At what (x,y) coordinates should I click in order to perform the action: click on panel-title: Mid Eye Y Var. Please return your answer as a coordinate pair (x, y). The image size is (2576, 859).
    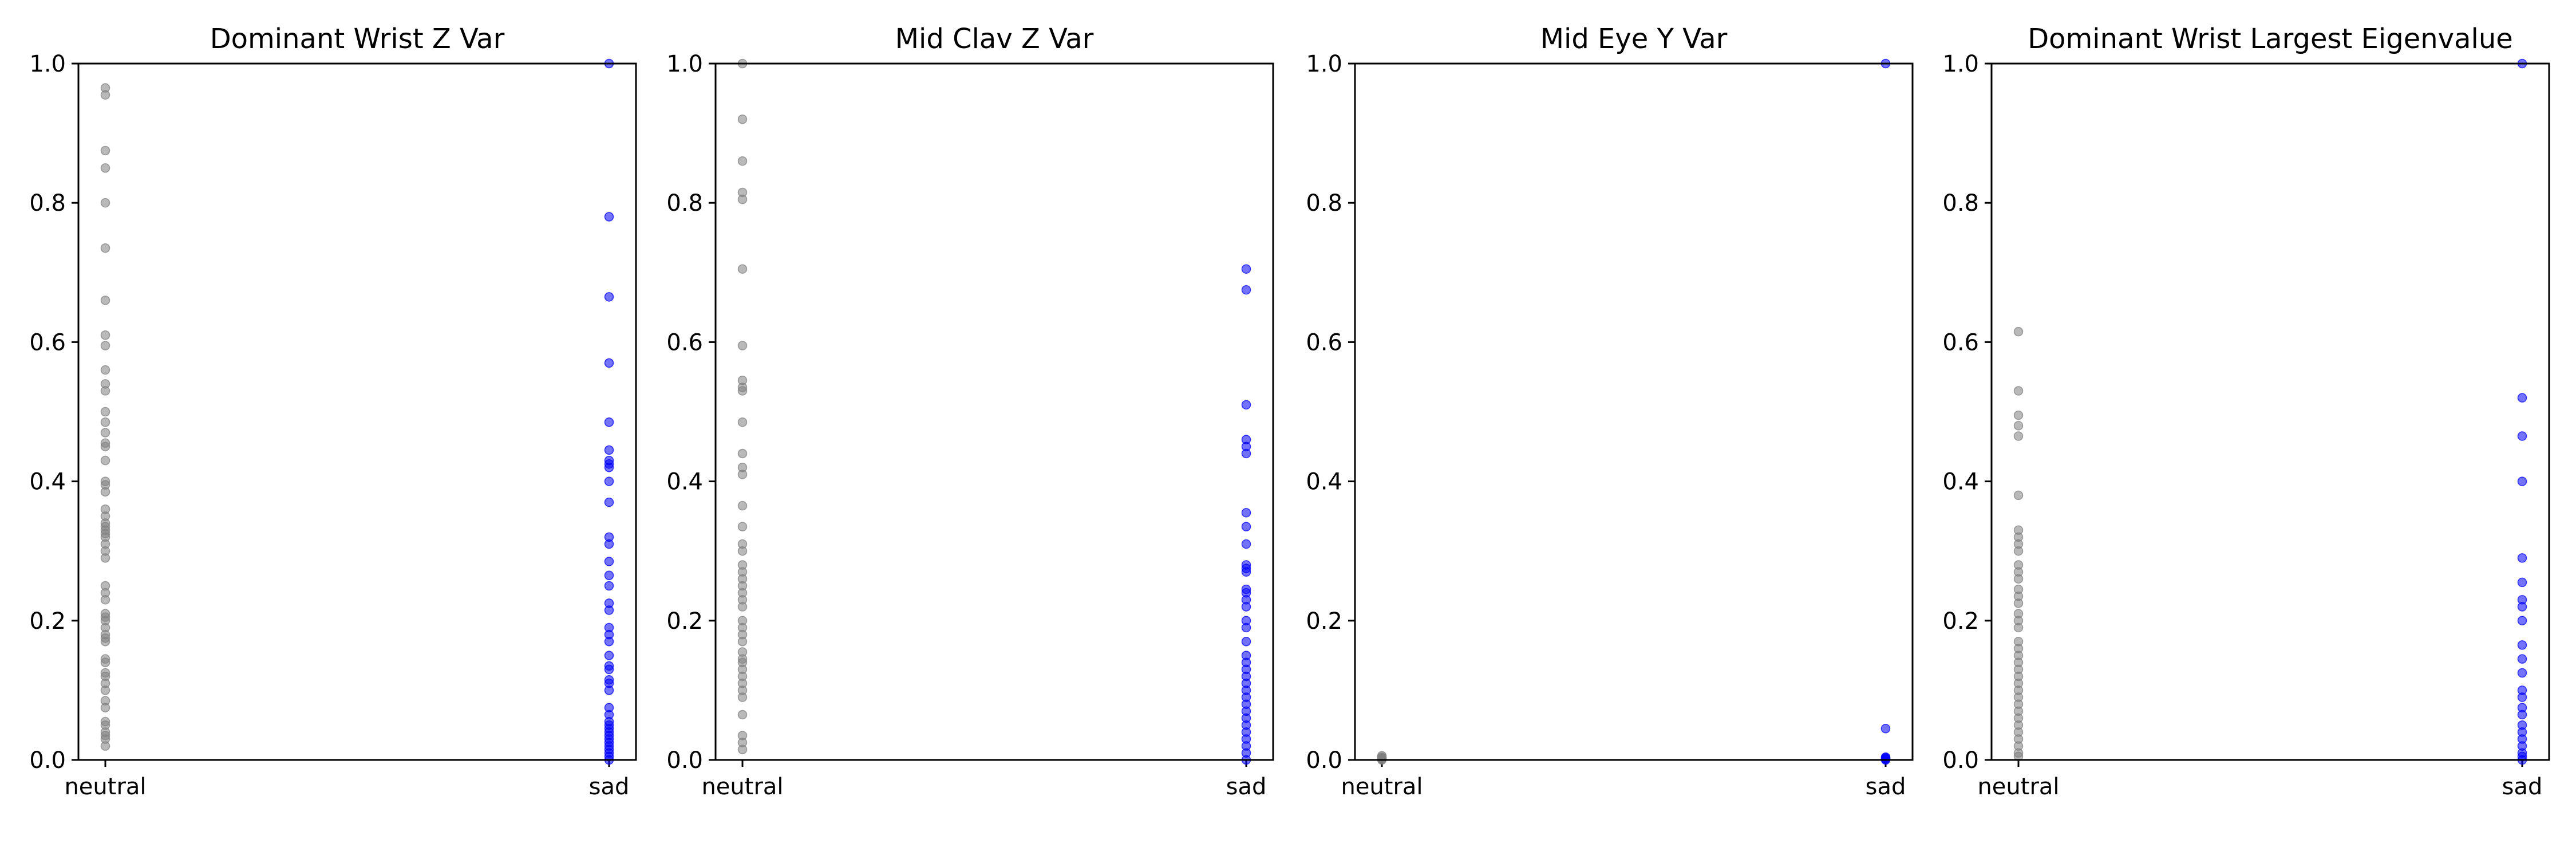
    Looking at the image, I should click on (1634, 39).